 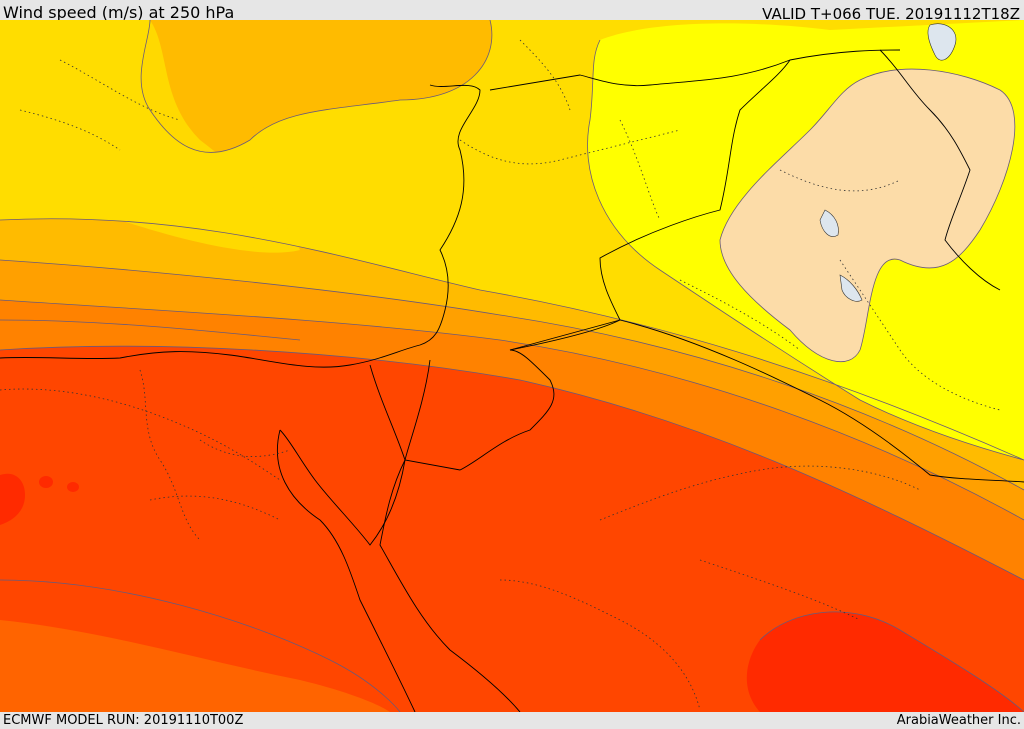 I want to click on band-red-southeast, so click(x=885, y=661).